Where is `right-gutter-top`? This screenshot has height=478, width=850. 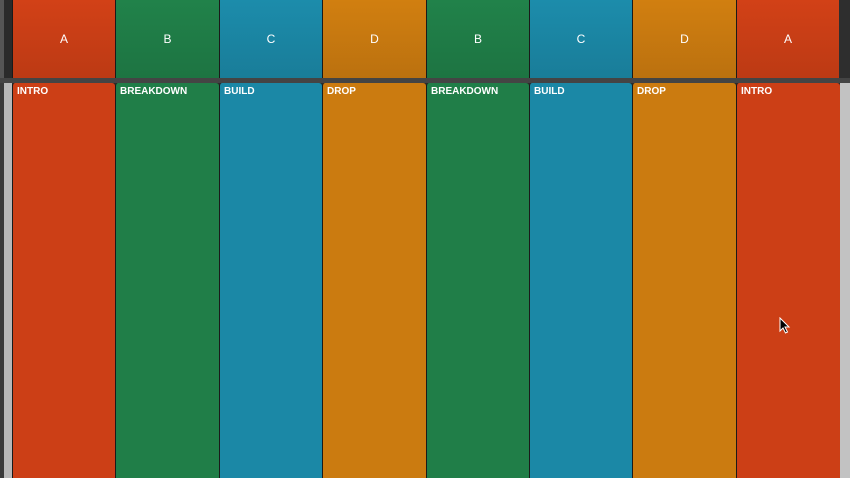 right-gutter-top is located at coordinates (844, 40).